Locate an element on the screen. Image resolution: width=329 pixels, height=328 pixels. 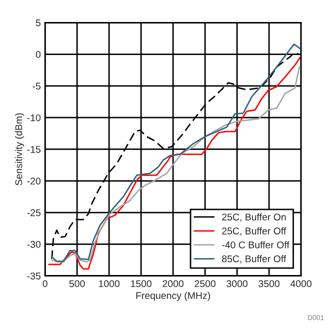
x-tick-label: 3500 is located at coordinates (269, 284).